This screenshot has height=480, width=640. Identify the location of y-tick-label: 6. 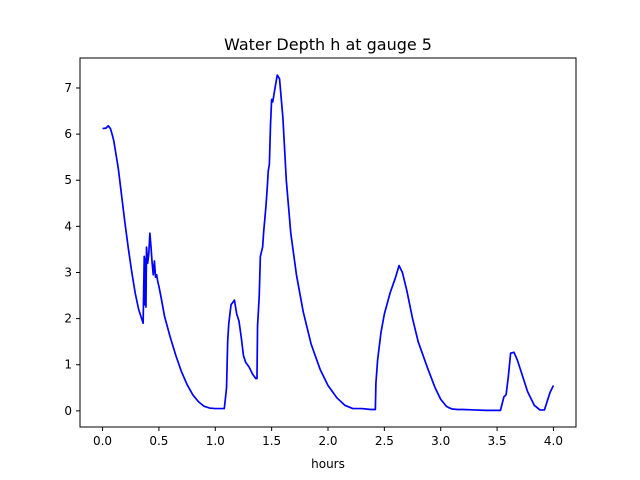
(68, 134).